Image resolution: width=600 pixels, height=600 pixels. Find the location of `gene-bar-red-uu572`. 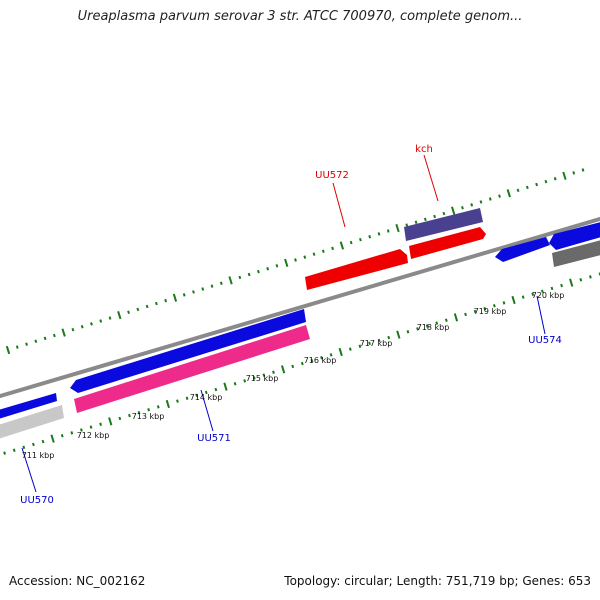

gene-bar-red-uu572 is located at coordinates (356, 269).